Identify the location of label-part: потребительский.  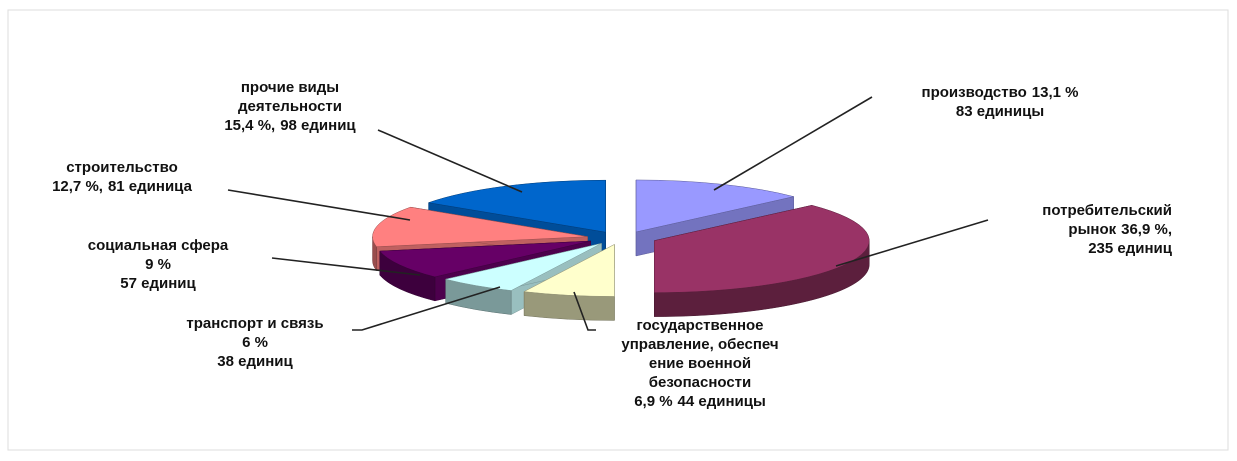
(1107, 210).